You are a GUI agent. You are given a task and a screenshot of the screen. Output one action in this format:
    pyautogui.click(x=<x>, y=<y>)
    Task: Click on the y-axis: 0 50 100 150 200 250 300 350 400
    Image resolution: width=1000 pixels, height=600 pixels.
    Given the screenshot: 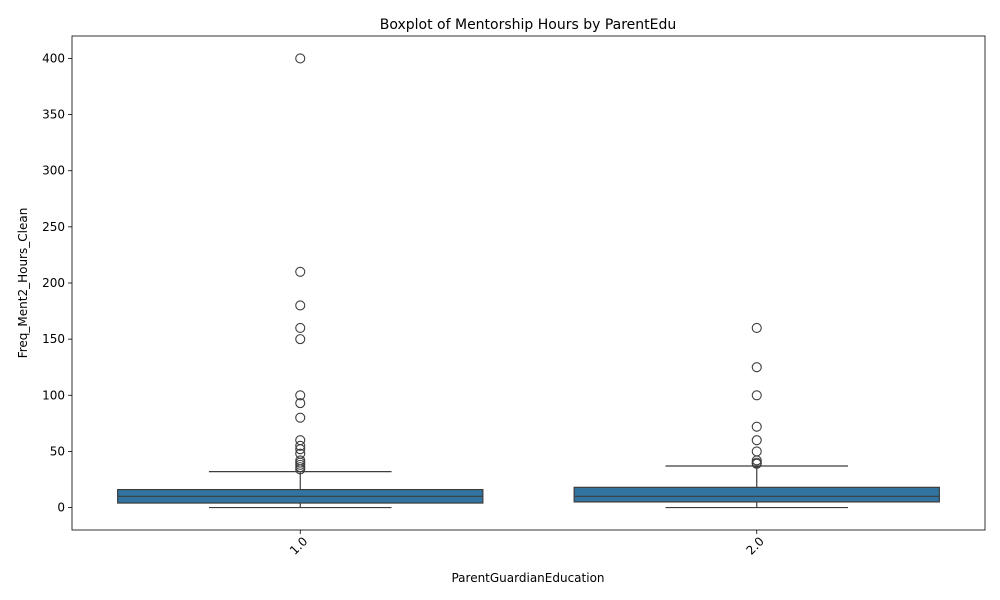 What is the action you would take?
    pyautogui.click(x=57, y=283)
    